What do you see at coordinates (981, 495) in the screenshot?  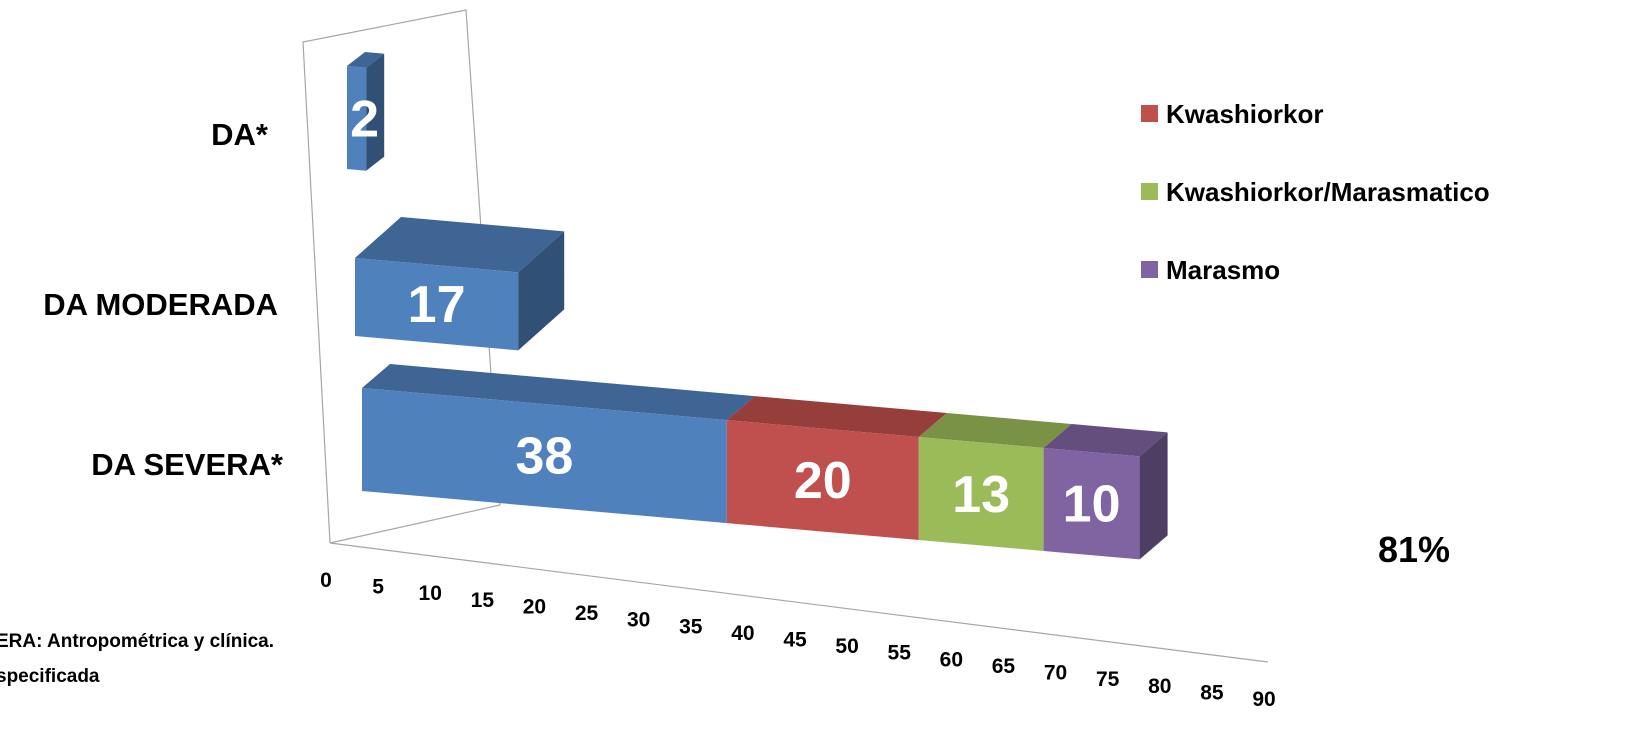 I see `data-label-da-severa-2: 13` at bounding box center [981, 495].